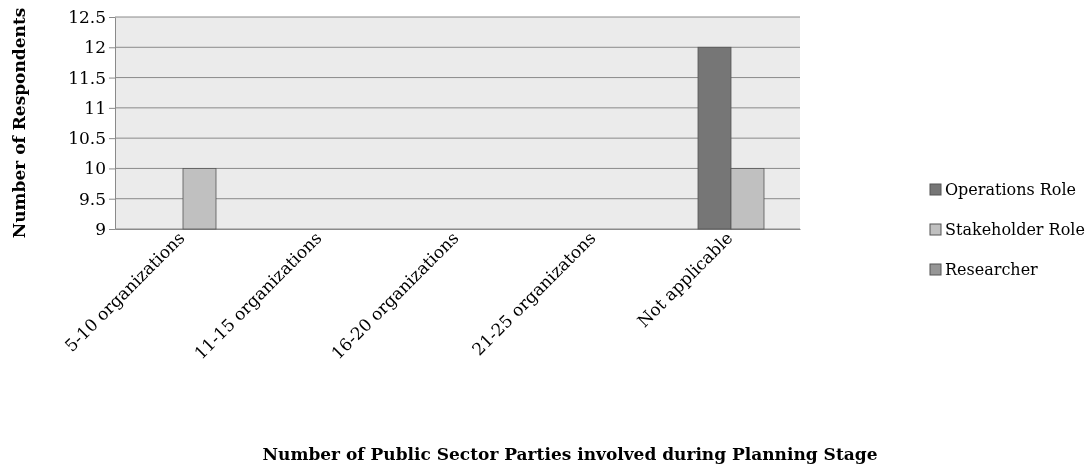 Image resolution: width=1087 pixels, height=476 pixels. Describe the element at coordinates (95, 168) in the screenshot. I see `y-tick-label: 10` at that location.